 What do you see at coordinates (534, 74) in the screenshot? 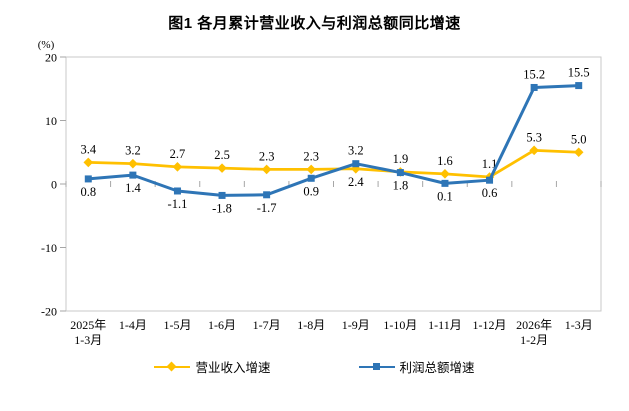
I see `svg-text: 15.2` at bounding box center [534, 74].